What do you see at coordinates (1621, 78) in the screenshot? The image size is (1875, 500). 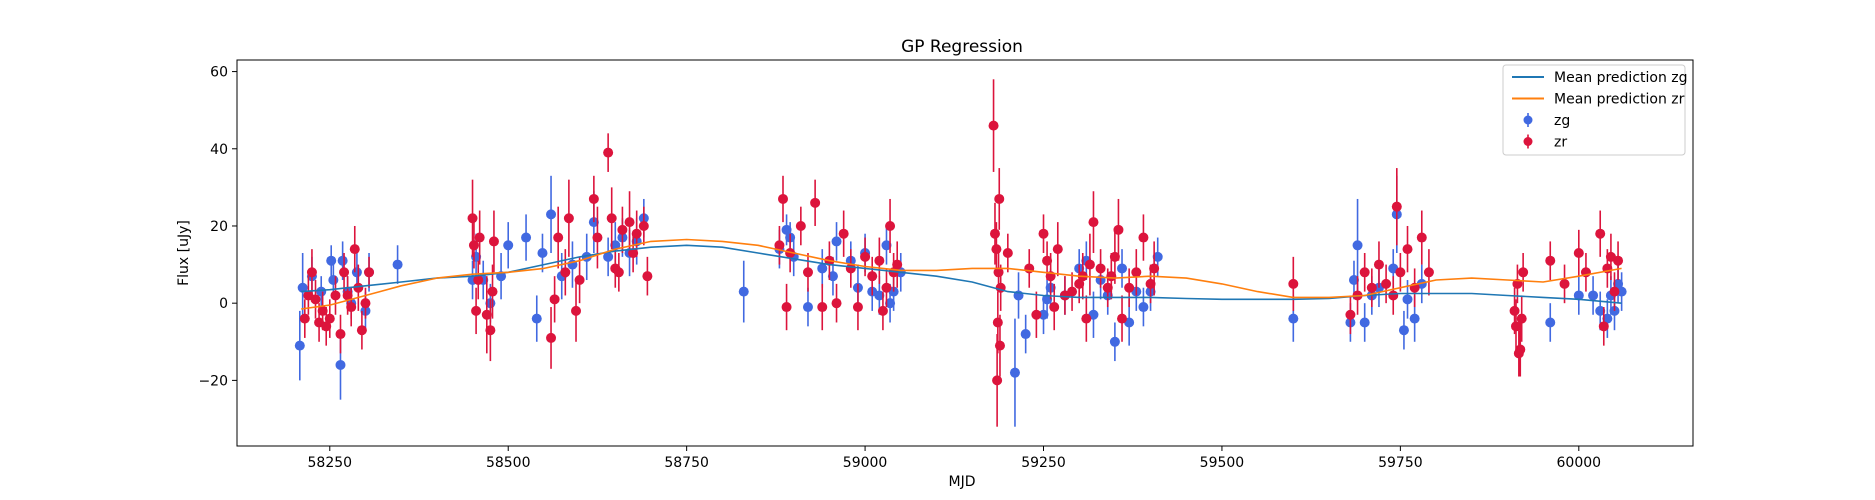 I see `legend-label: Mean prediction zg` at bounding box center [1621, 78].